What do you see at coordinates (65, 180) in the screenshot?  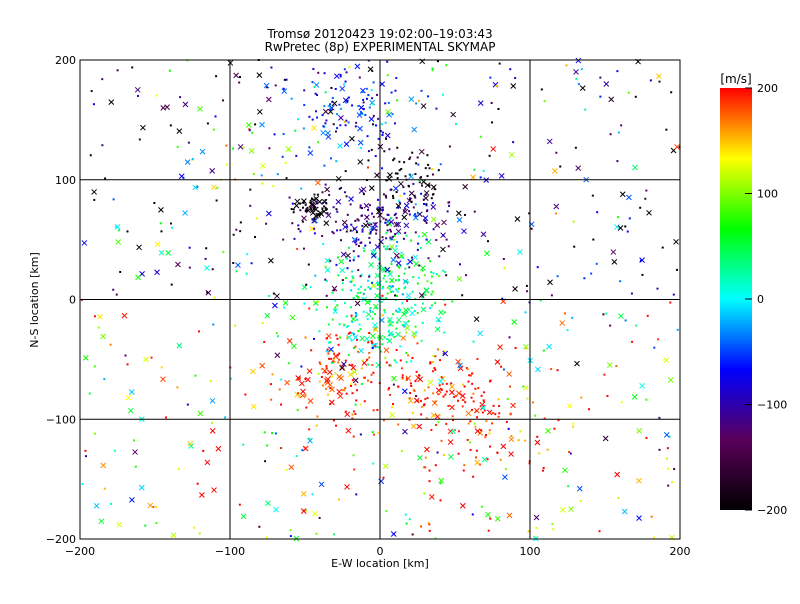 I see `y-tick-label: 100` at bounding box center [65, 180].